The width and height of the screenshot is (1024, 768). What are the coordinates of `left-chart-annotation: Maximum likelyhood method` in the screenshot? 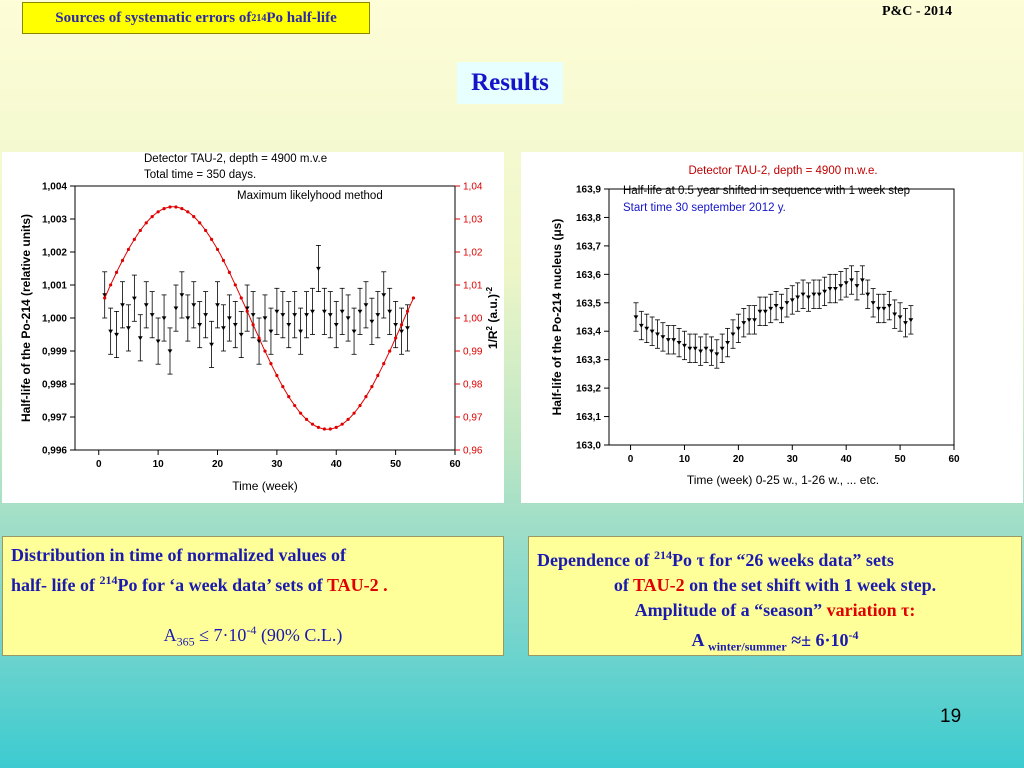 It's located at (310, 196).